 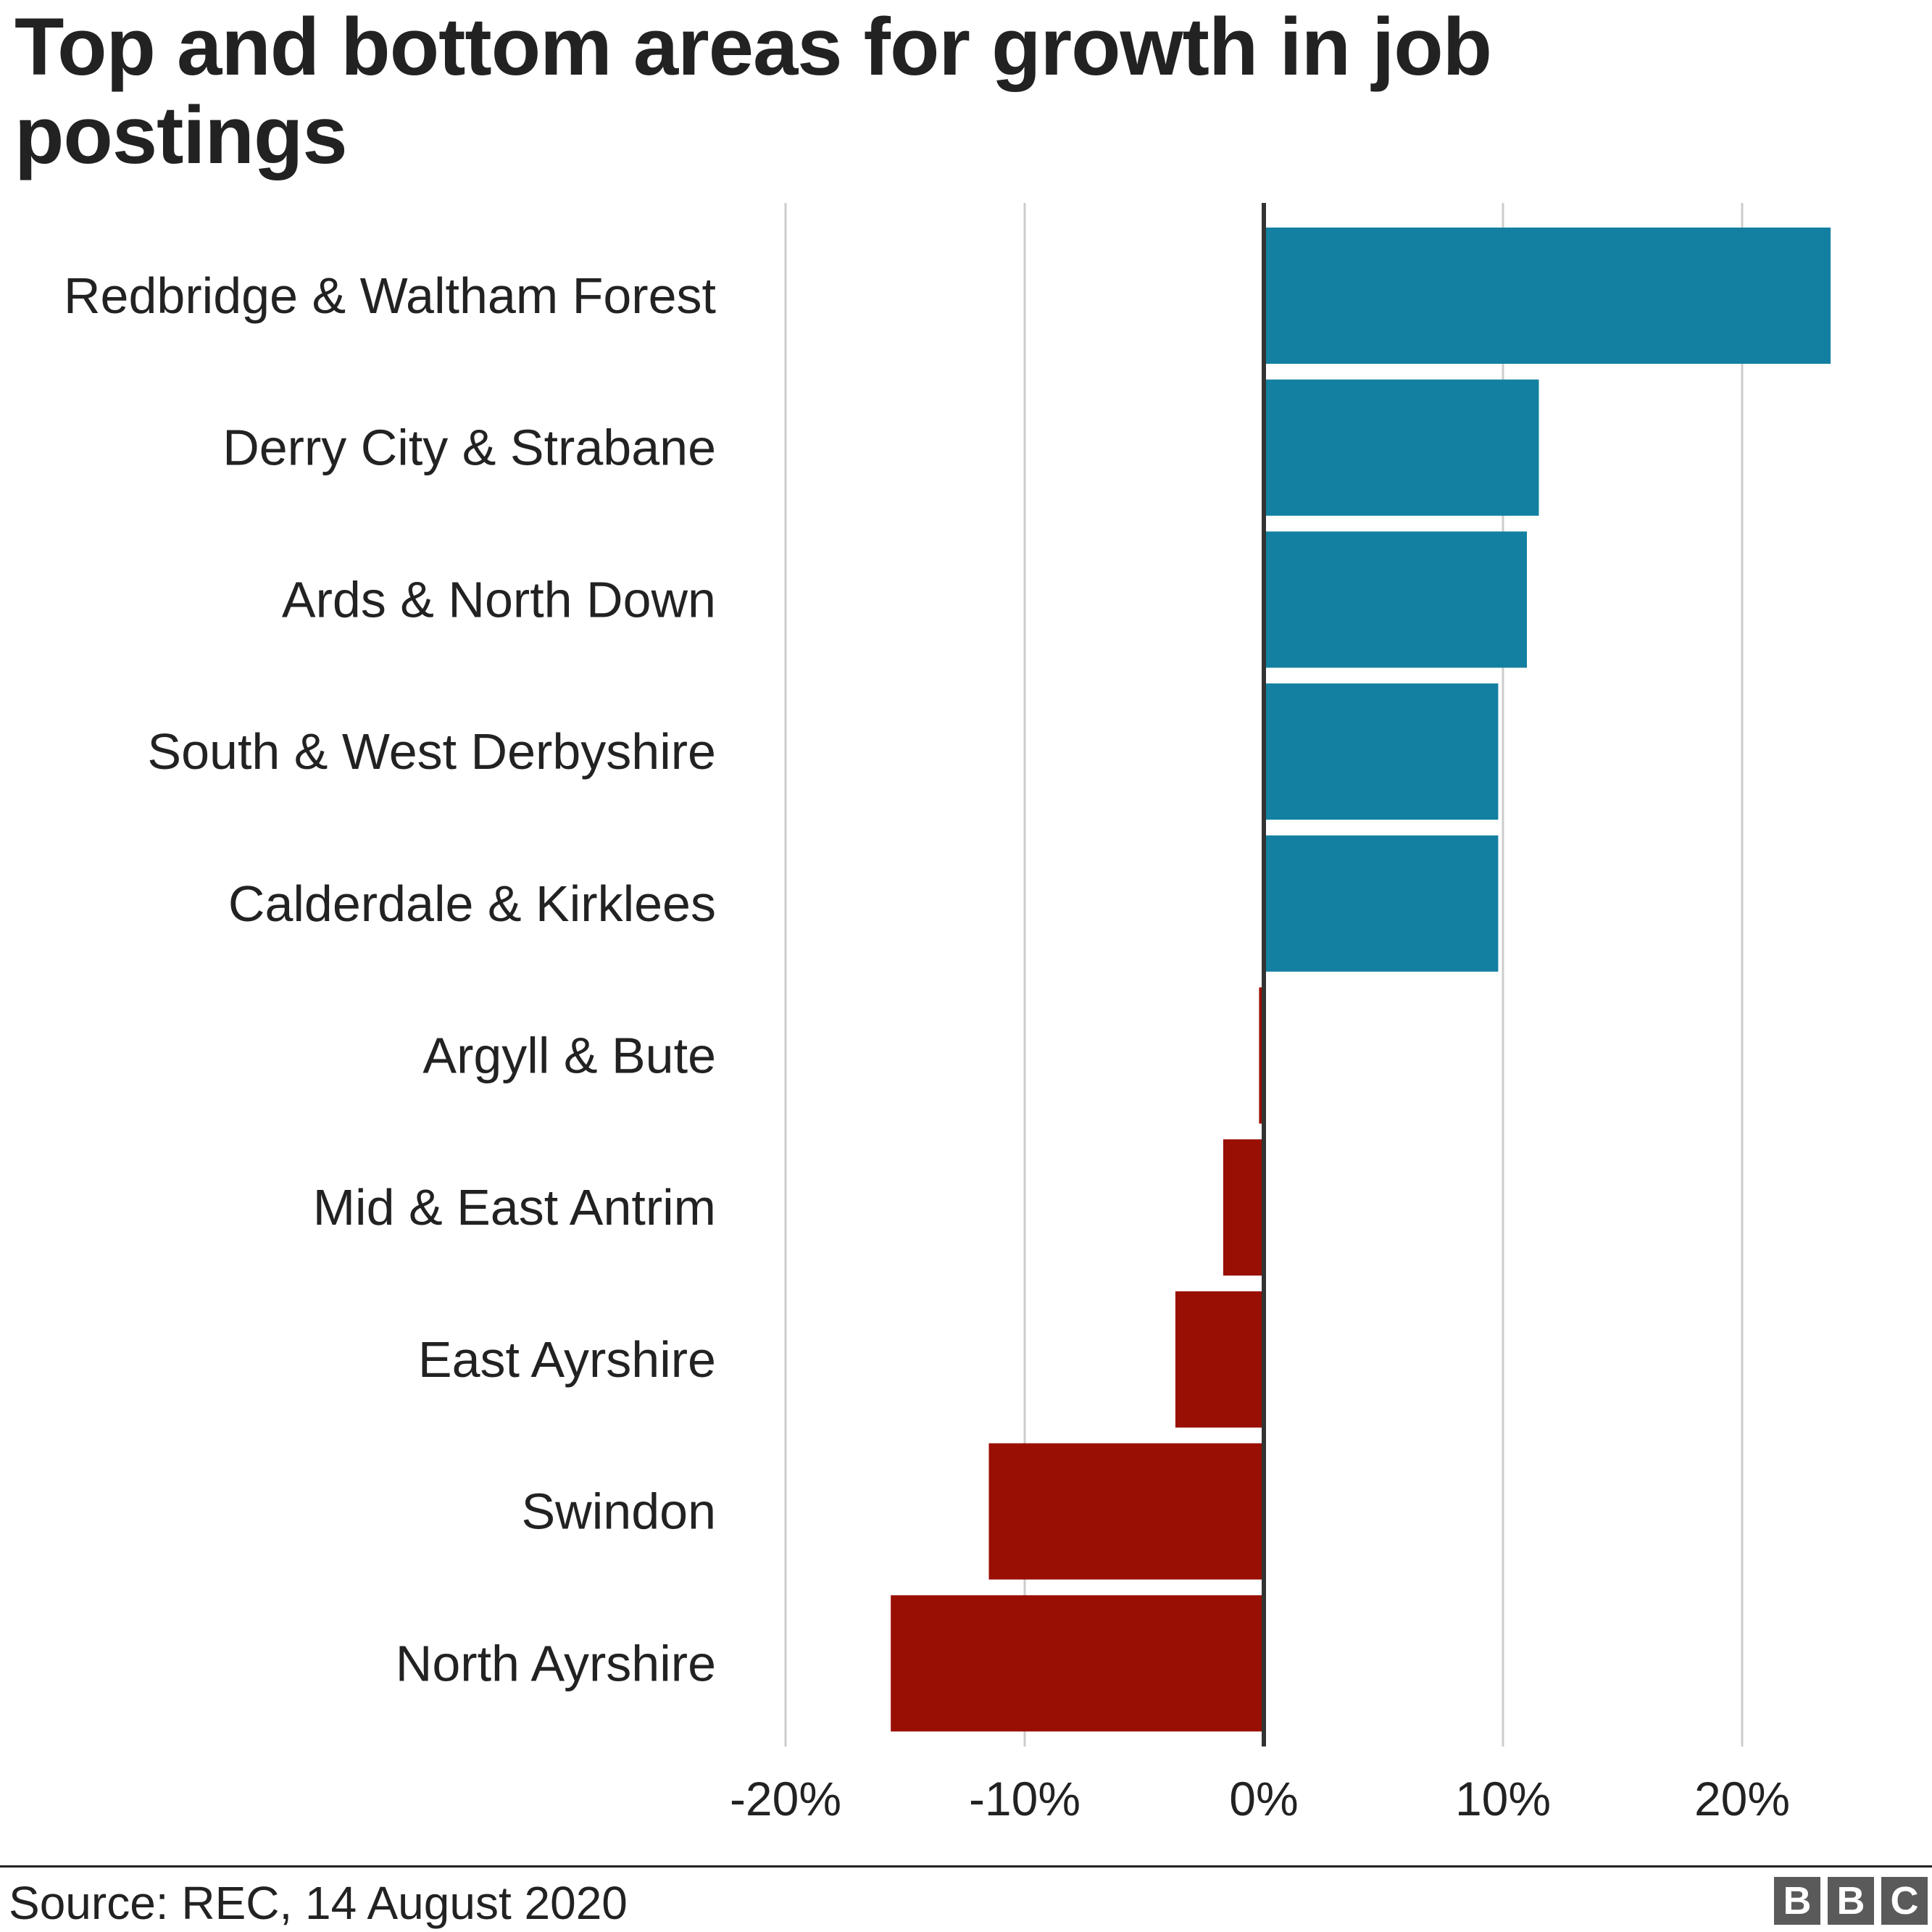 I want to click on bbc-logo: B B C, so click(x=1851, y=1901).